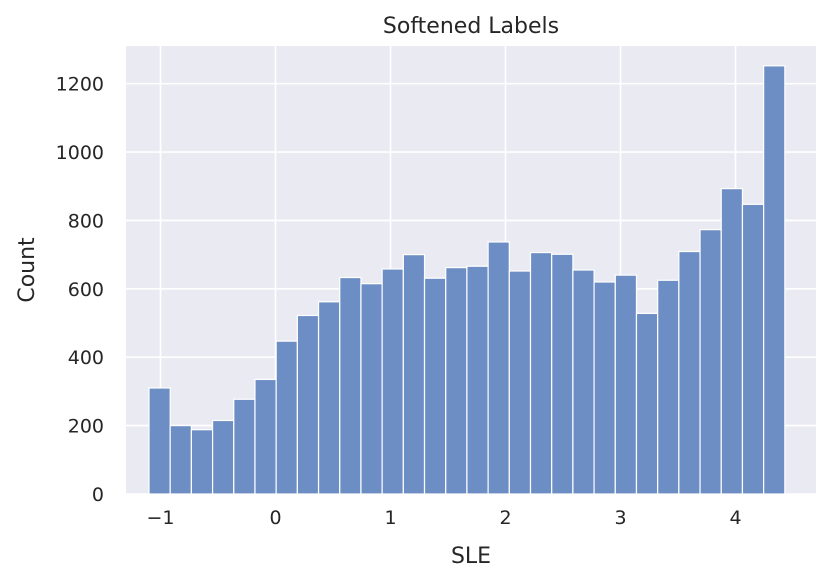 Image resolution: width=831 pixels, height=584 pixels. I want to click on x-tick-label: 0, so click(275, 518).